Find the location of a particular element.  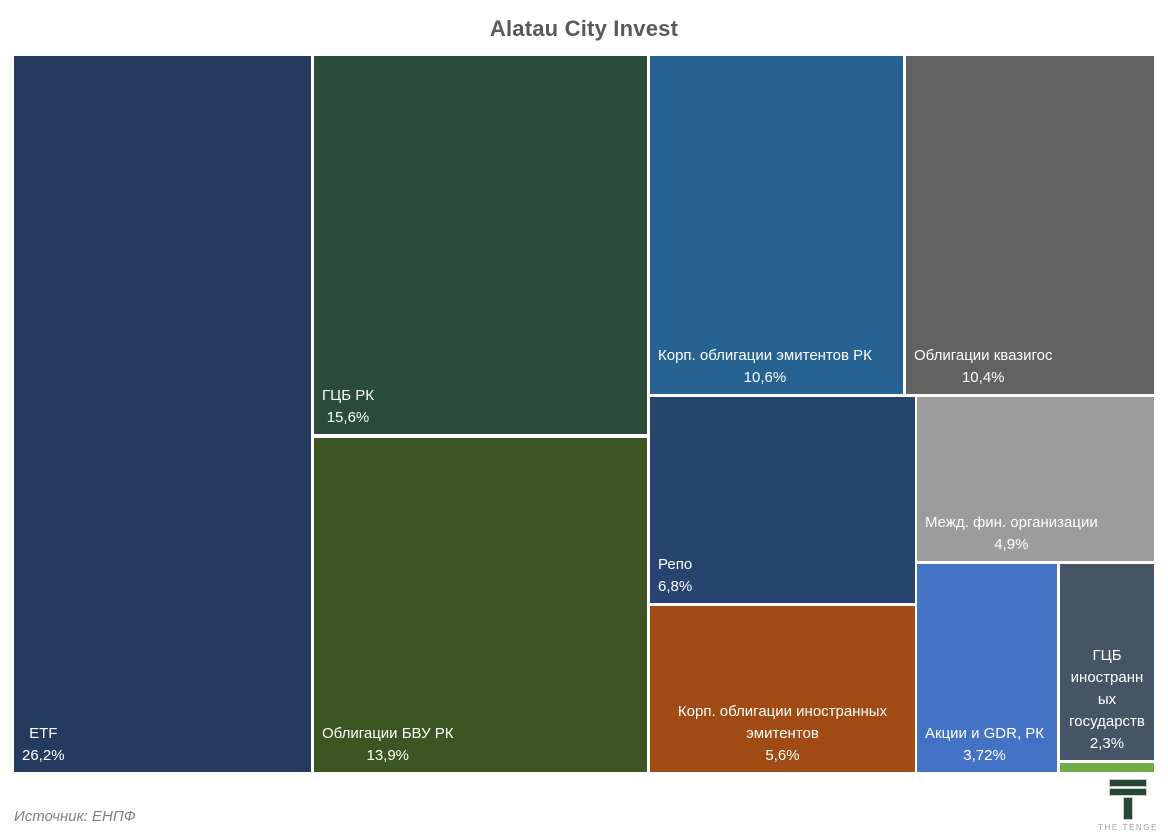

tile-label: Облигации БВУ РК 13,9% is located at coordinates (388, 745).